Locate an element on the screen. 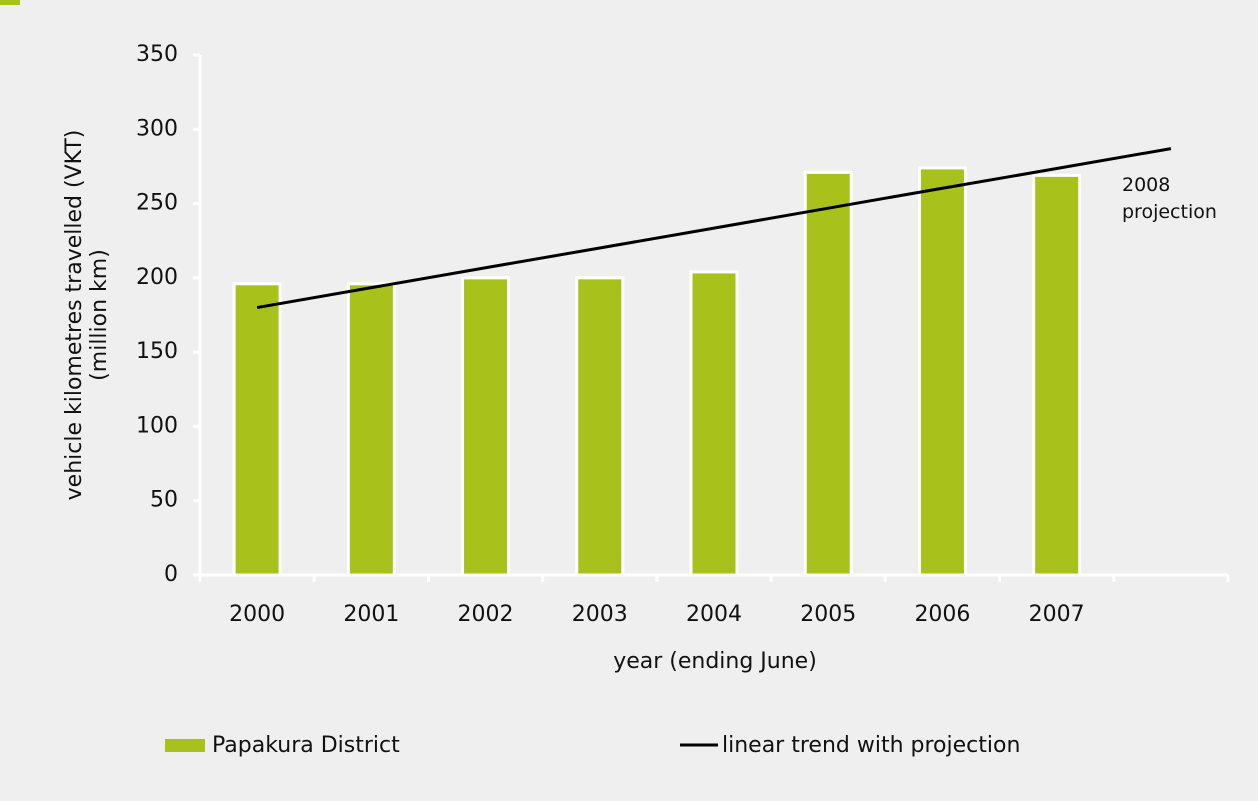 Image resolution: width=1258 pixels, height=801 pixels. annotation: 2008 projection is located at coordinates (1169, 198).